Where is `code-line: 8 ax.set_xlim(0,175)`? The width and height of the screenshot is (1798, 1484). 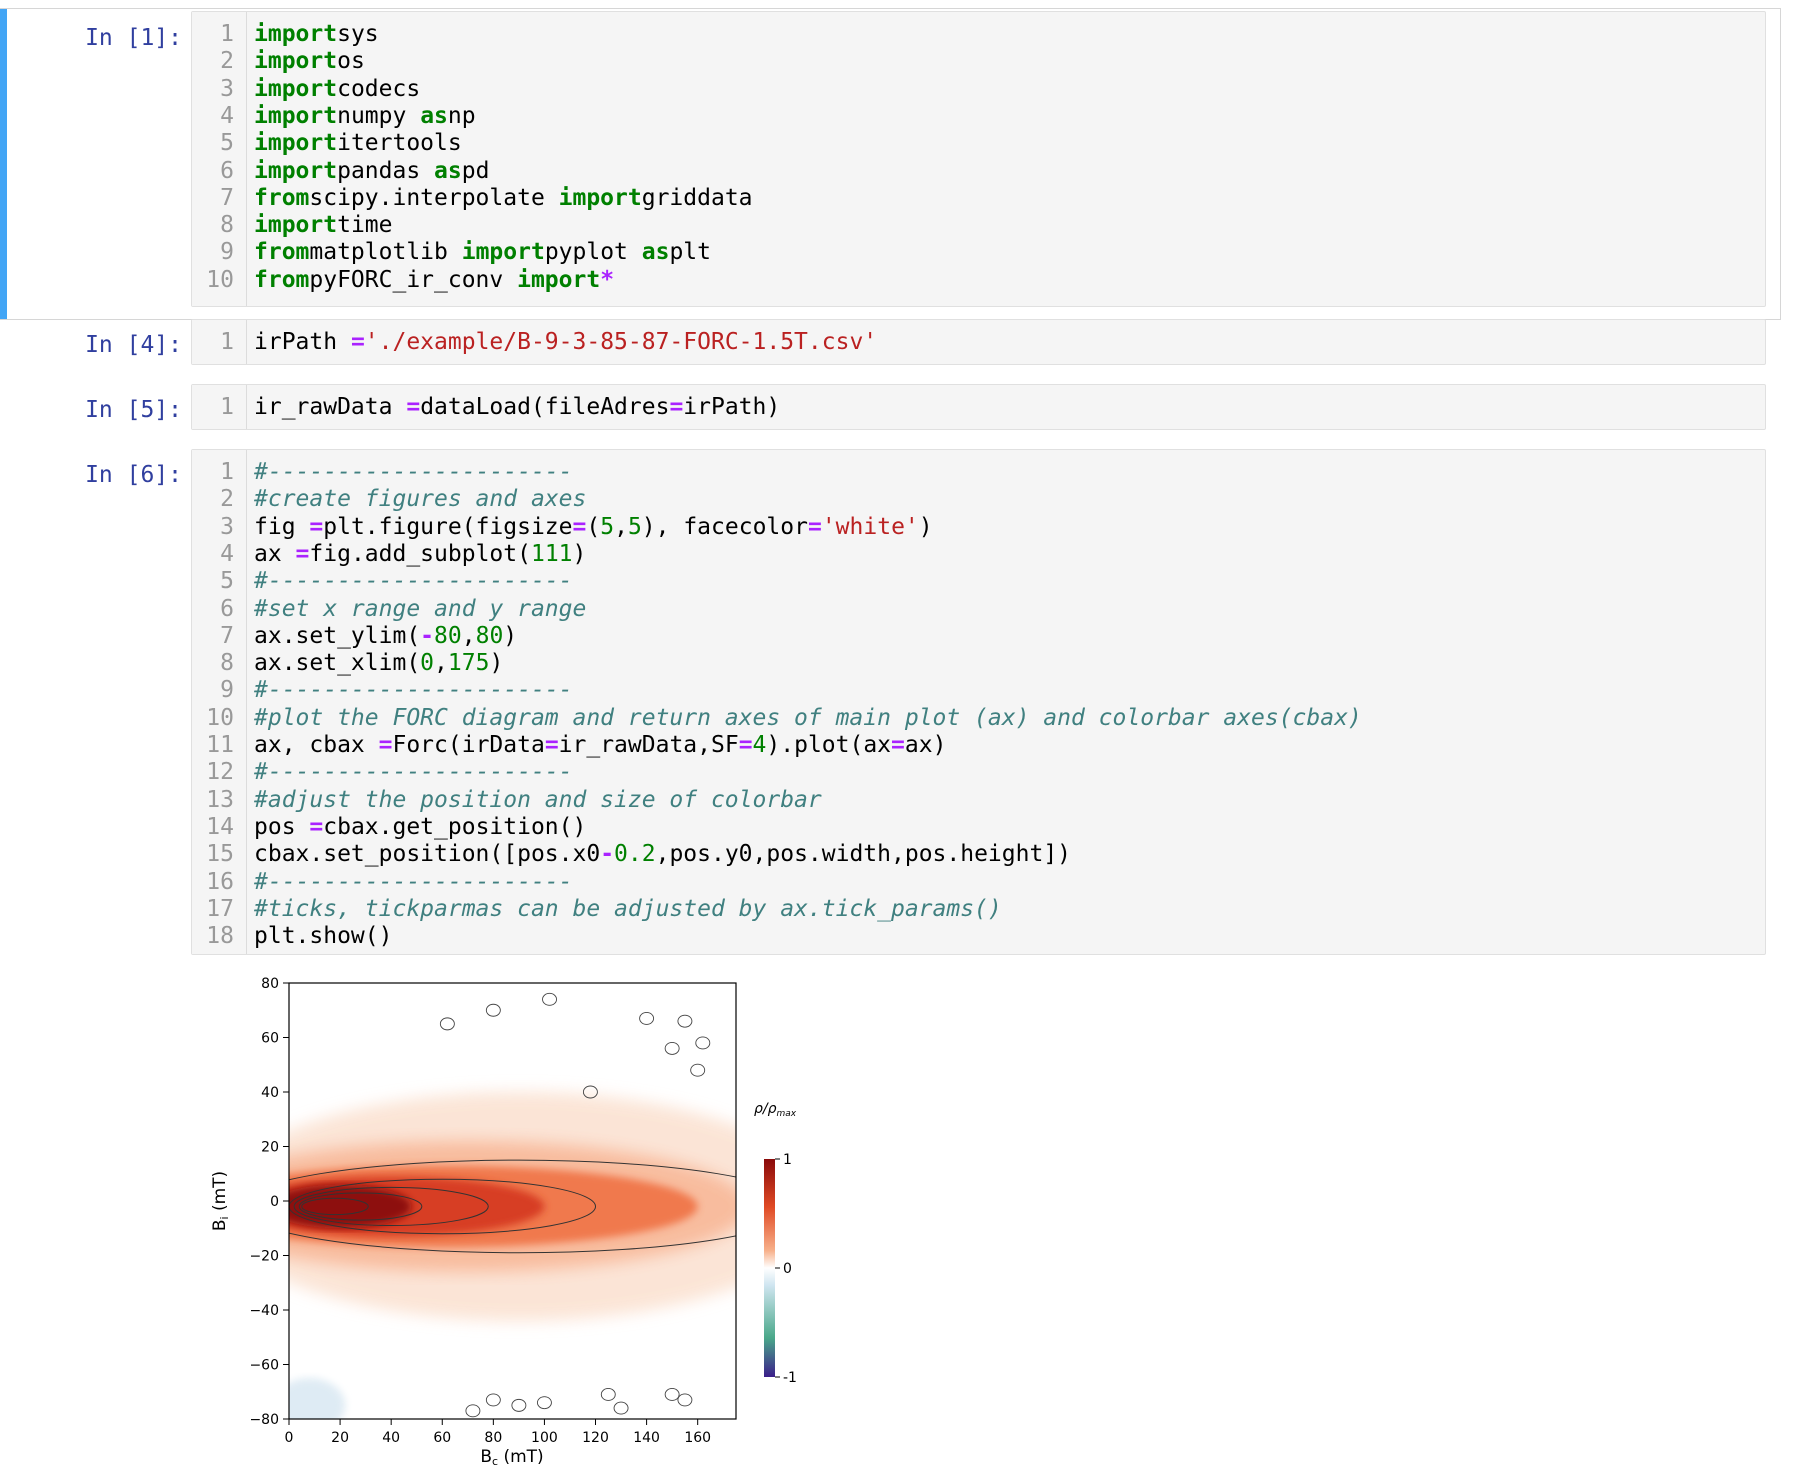 code-line: 8 ax.set_xlim(0,175) is located at coordinates (978, 663).